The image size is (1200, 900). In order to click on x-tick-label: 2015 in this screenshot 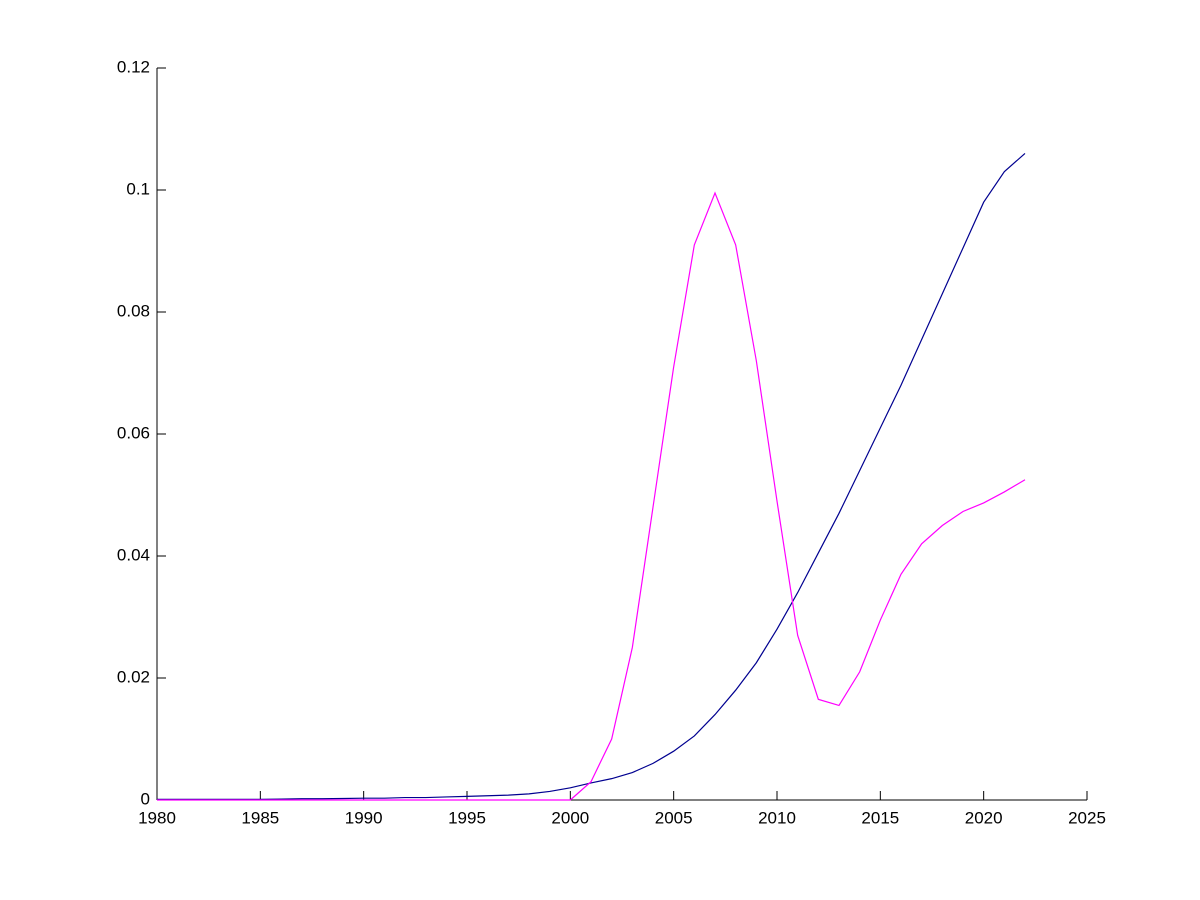, I will do `click(880, 817)`.